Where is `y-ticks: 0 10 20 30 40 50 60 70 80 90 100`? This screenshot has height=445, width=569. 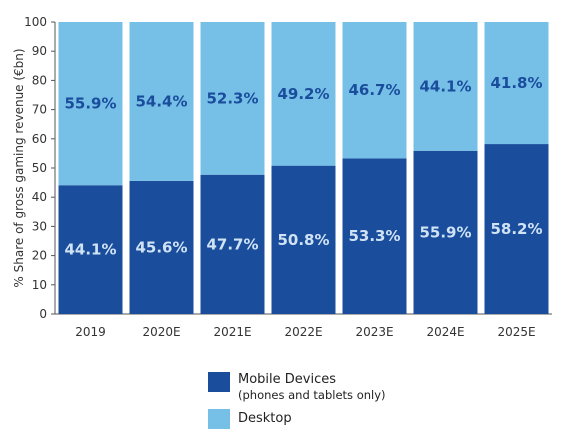
y-ticks: 0 10 20 30 40 50 60 70 80 90 100 is located at coordinates (39, 168).